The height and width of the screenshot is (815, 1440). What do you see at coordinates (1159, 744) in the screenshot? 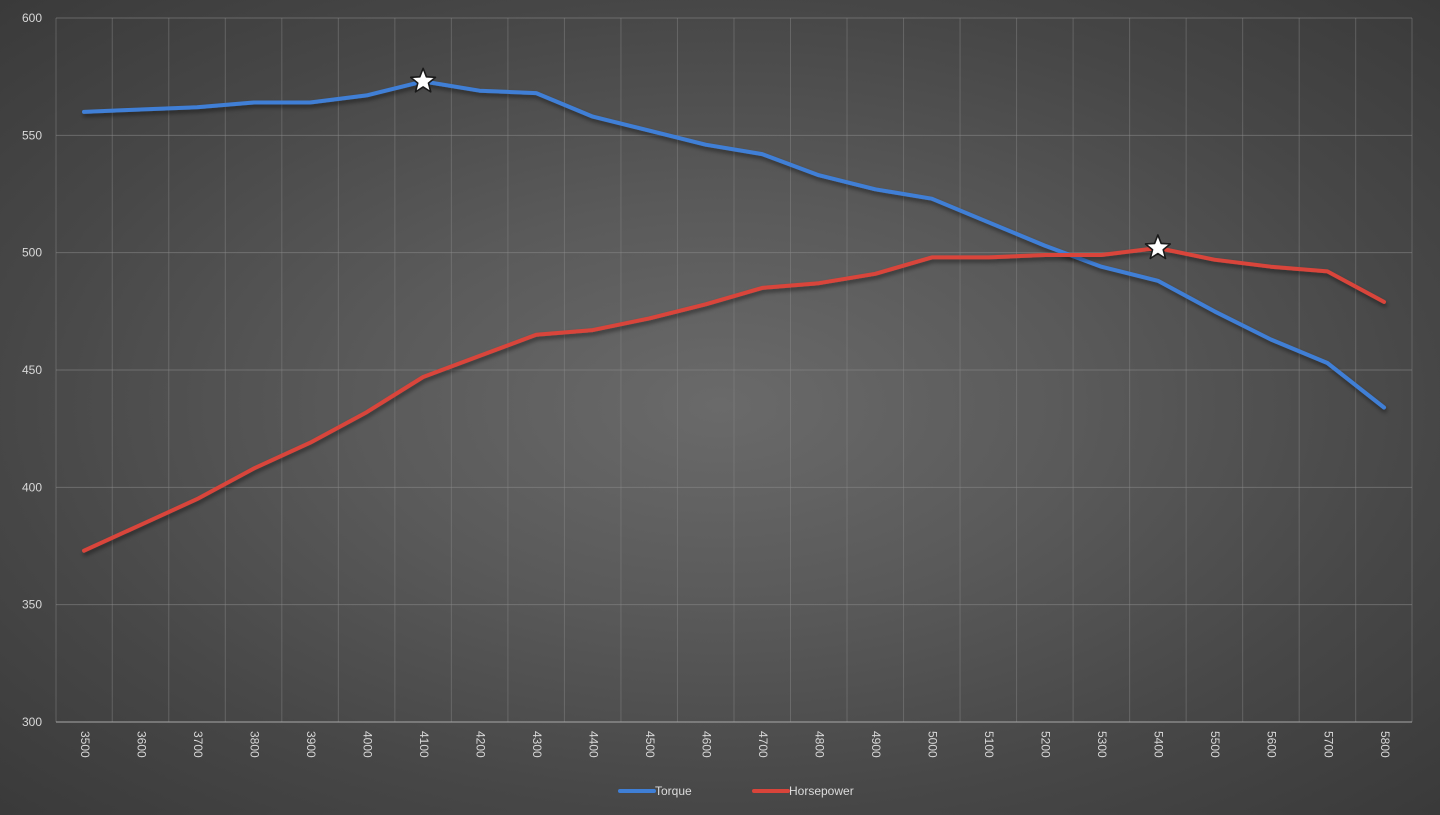
I see `x-tick-label: 5400` at bounding box center [1159, 744].